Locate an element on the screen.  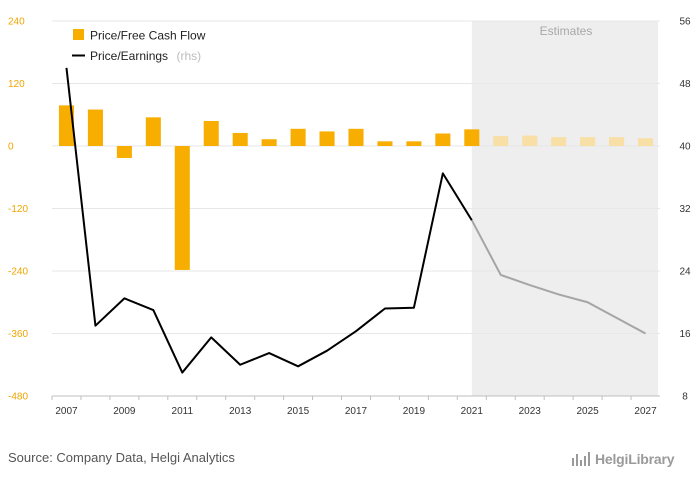
x-tick-label: 2015 is located at coordinates (298, 411).